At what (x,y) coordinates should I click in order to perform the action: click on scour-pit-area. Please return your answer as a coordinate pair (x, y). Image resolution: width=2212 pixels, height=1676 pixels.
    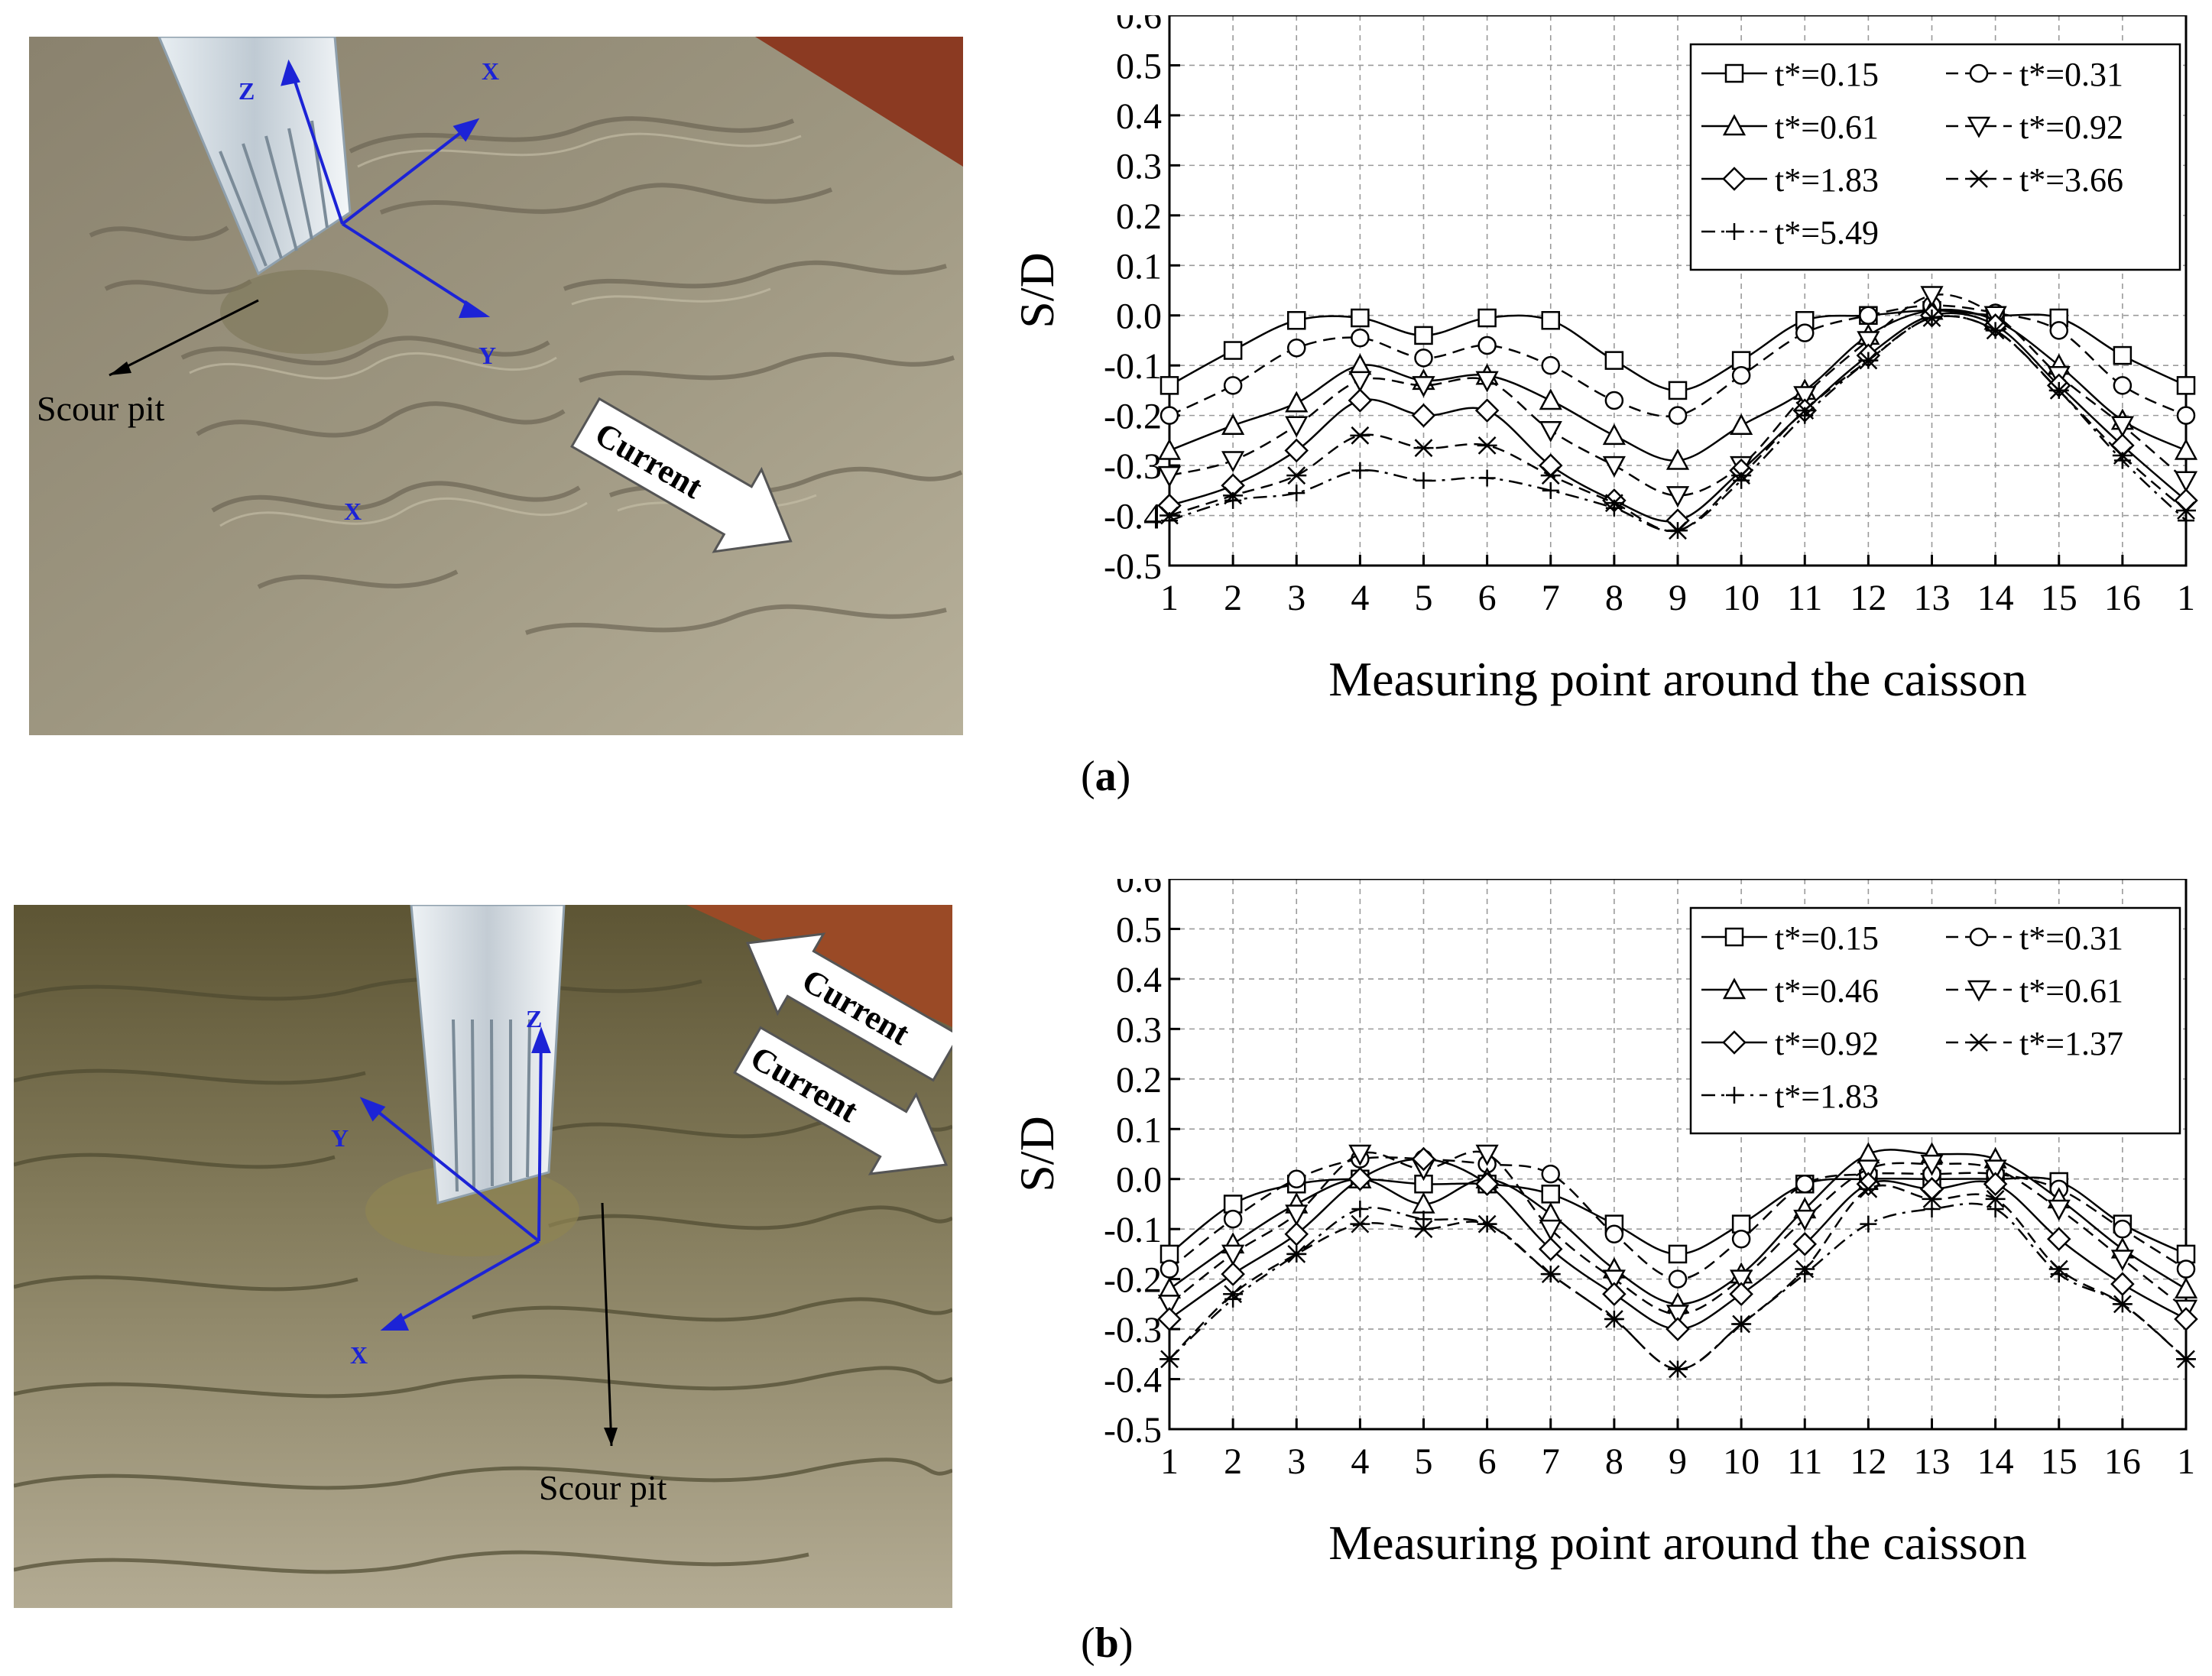
    Looking at the image, I should click on (472, 1210).